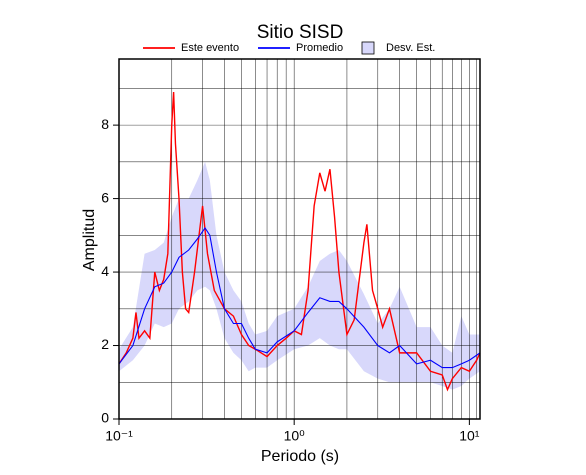  Describe the element at coordinates (119, 436) in the screenshot. I see `x-tick-label: 10⁻¹` at that location.